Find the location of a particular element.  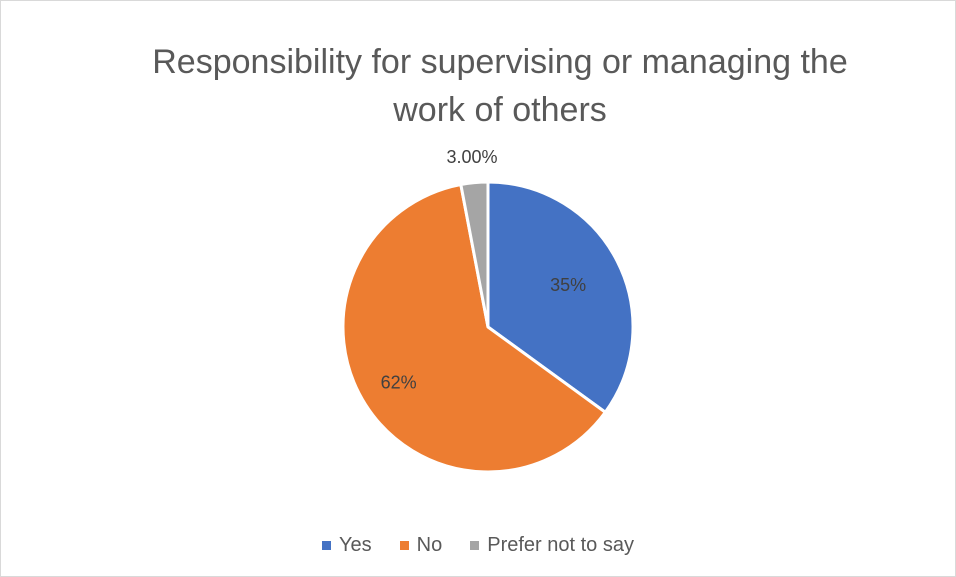

data-label-no: 62% is located at coordinates (399, 382).